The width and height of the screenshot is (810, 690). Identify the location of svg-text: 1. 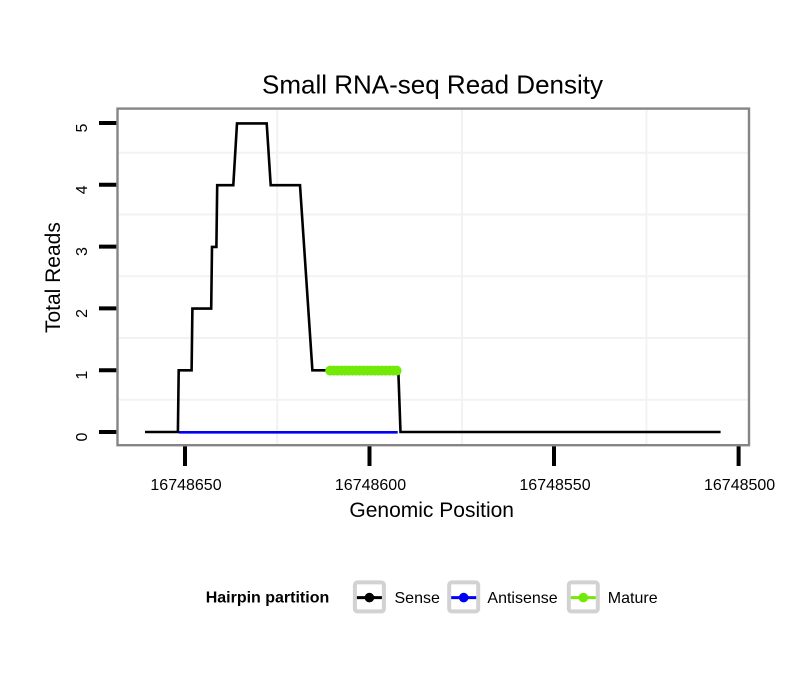
(82, 375).